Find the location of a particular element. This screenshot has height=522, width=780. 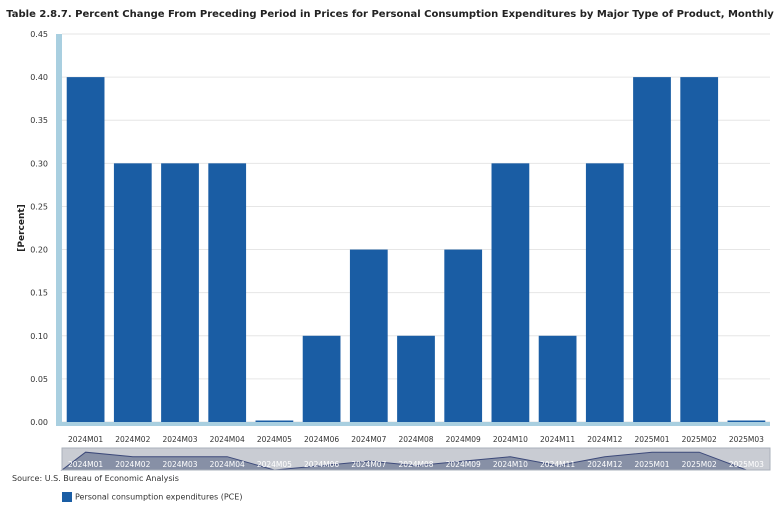

bar-2024M09 is located at coordinates (463, 335).